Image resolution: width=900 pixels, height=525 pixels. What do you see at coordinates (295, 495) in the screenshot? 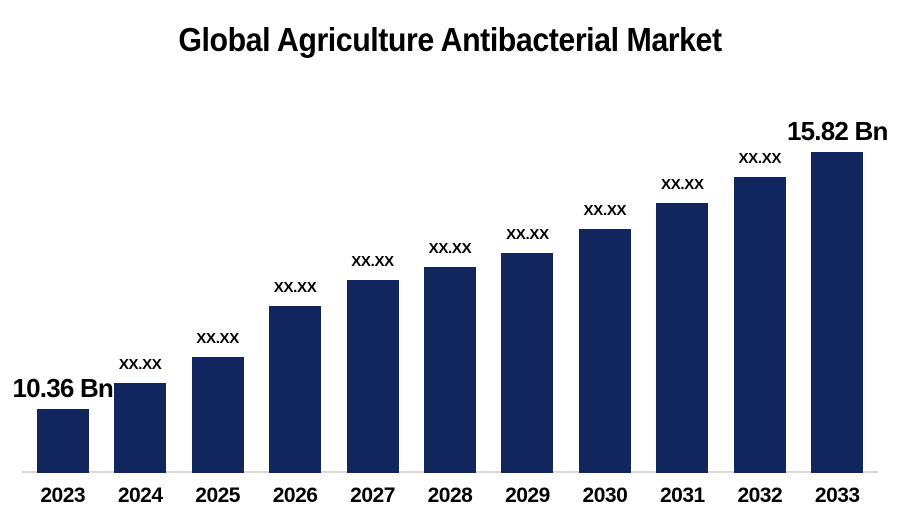
I see `x-axis-label-2026: 2026` at bounding box center [295, 495].